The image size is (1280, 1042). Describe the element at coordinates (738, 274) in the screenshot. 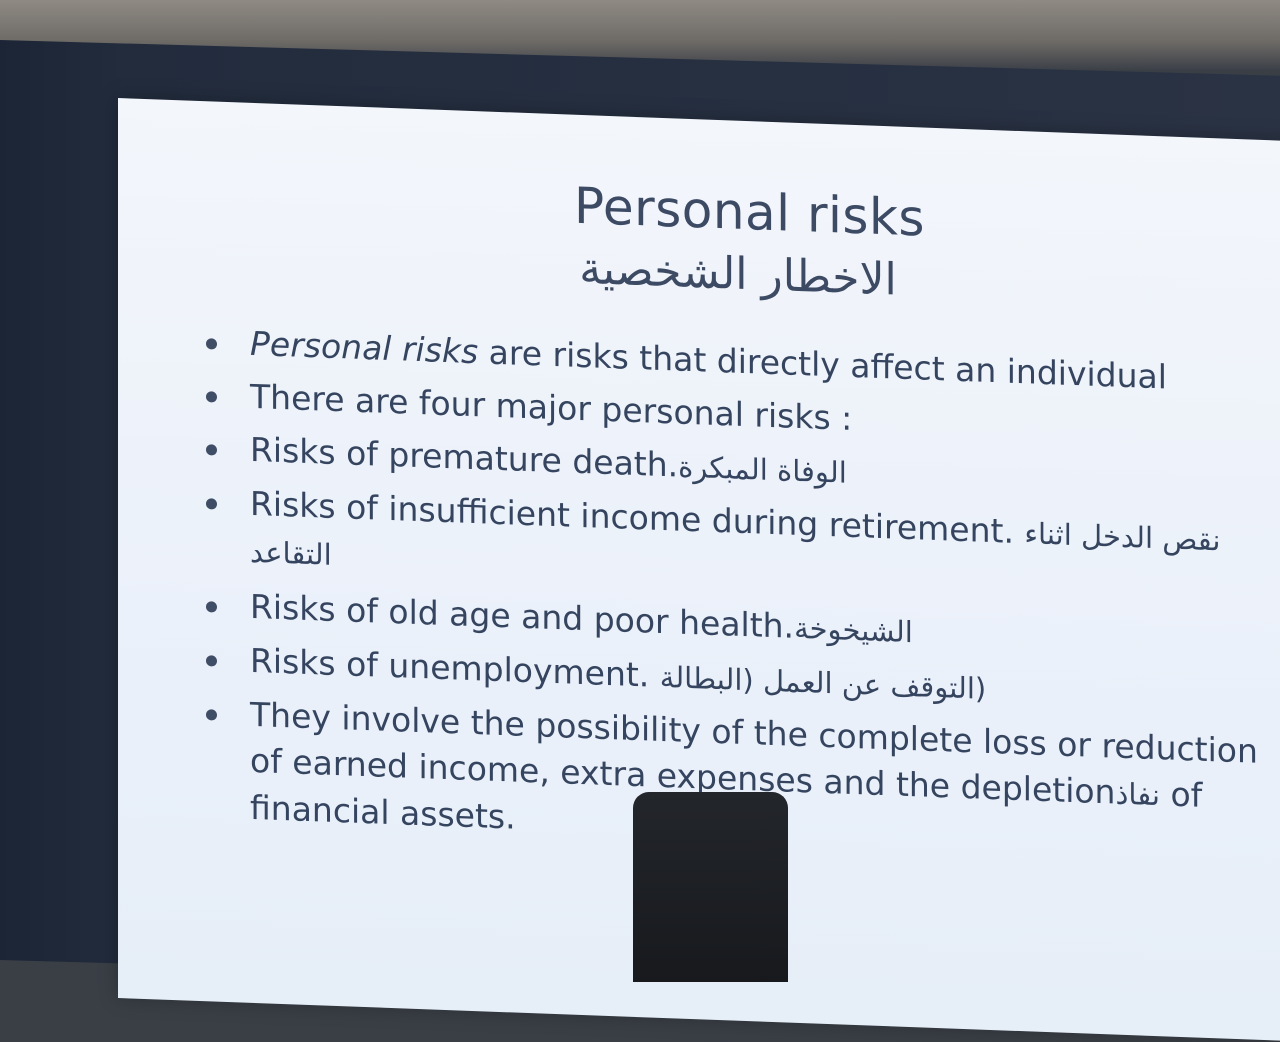

I see `slide-title-arabic: الاخطار الشخصية` at that location.